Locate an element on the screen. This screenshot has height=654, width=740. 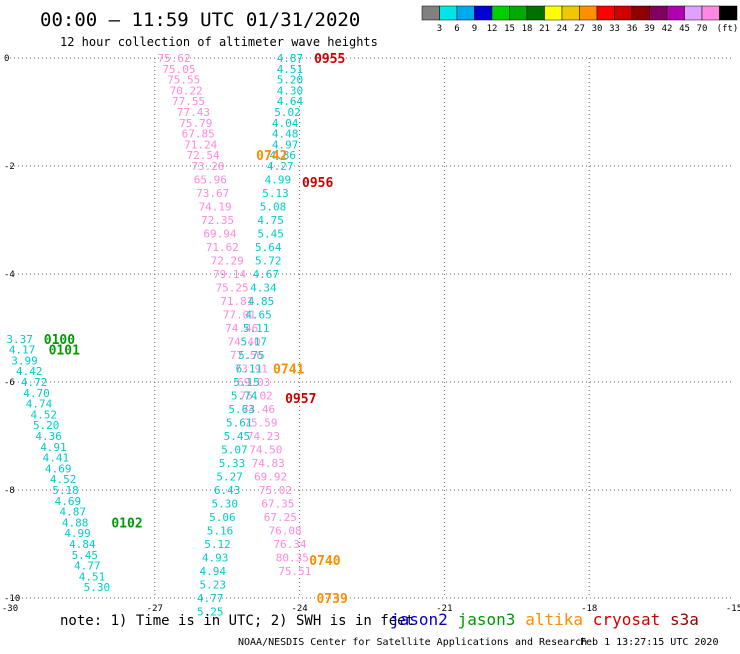
colorbar-label: 6 is located at coordinates (456, 29).